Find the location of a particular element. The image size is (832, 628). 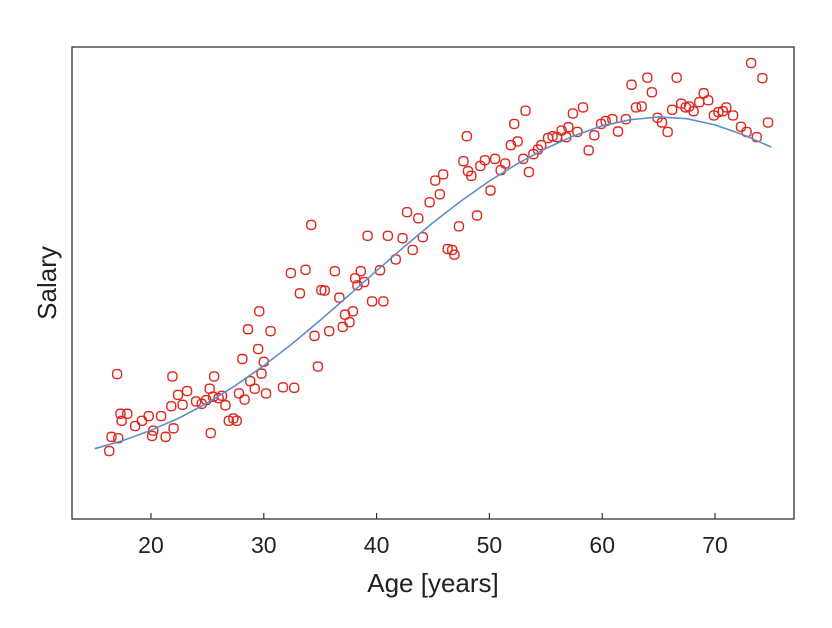

x-tick-label: 50 is located at coordinates (490, 545).